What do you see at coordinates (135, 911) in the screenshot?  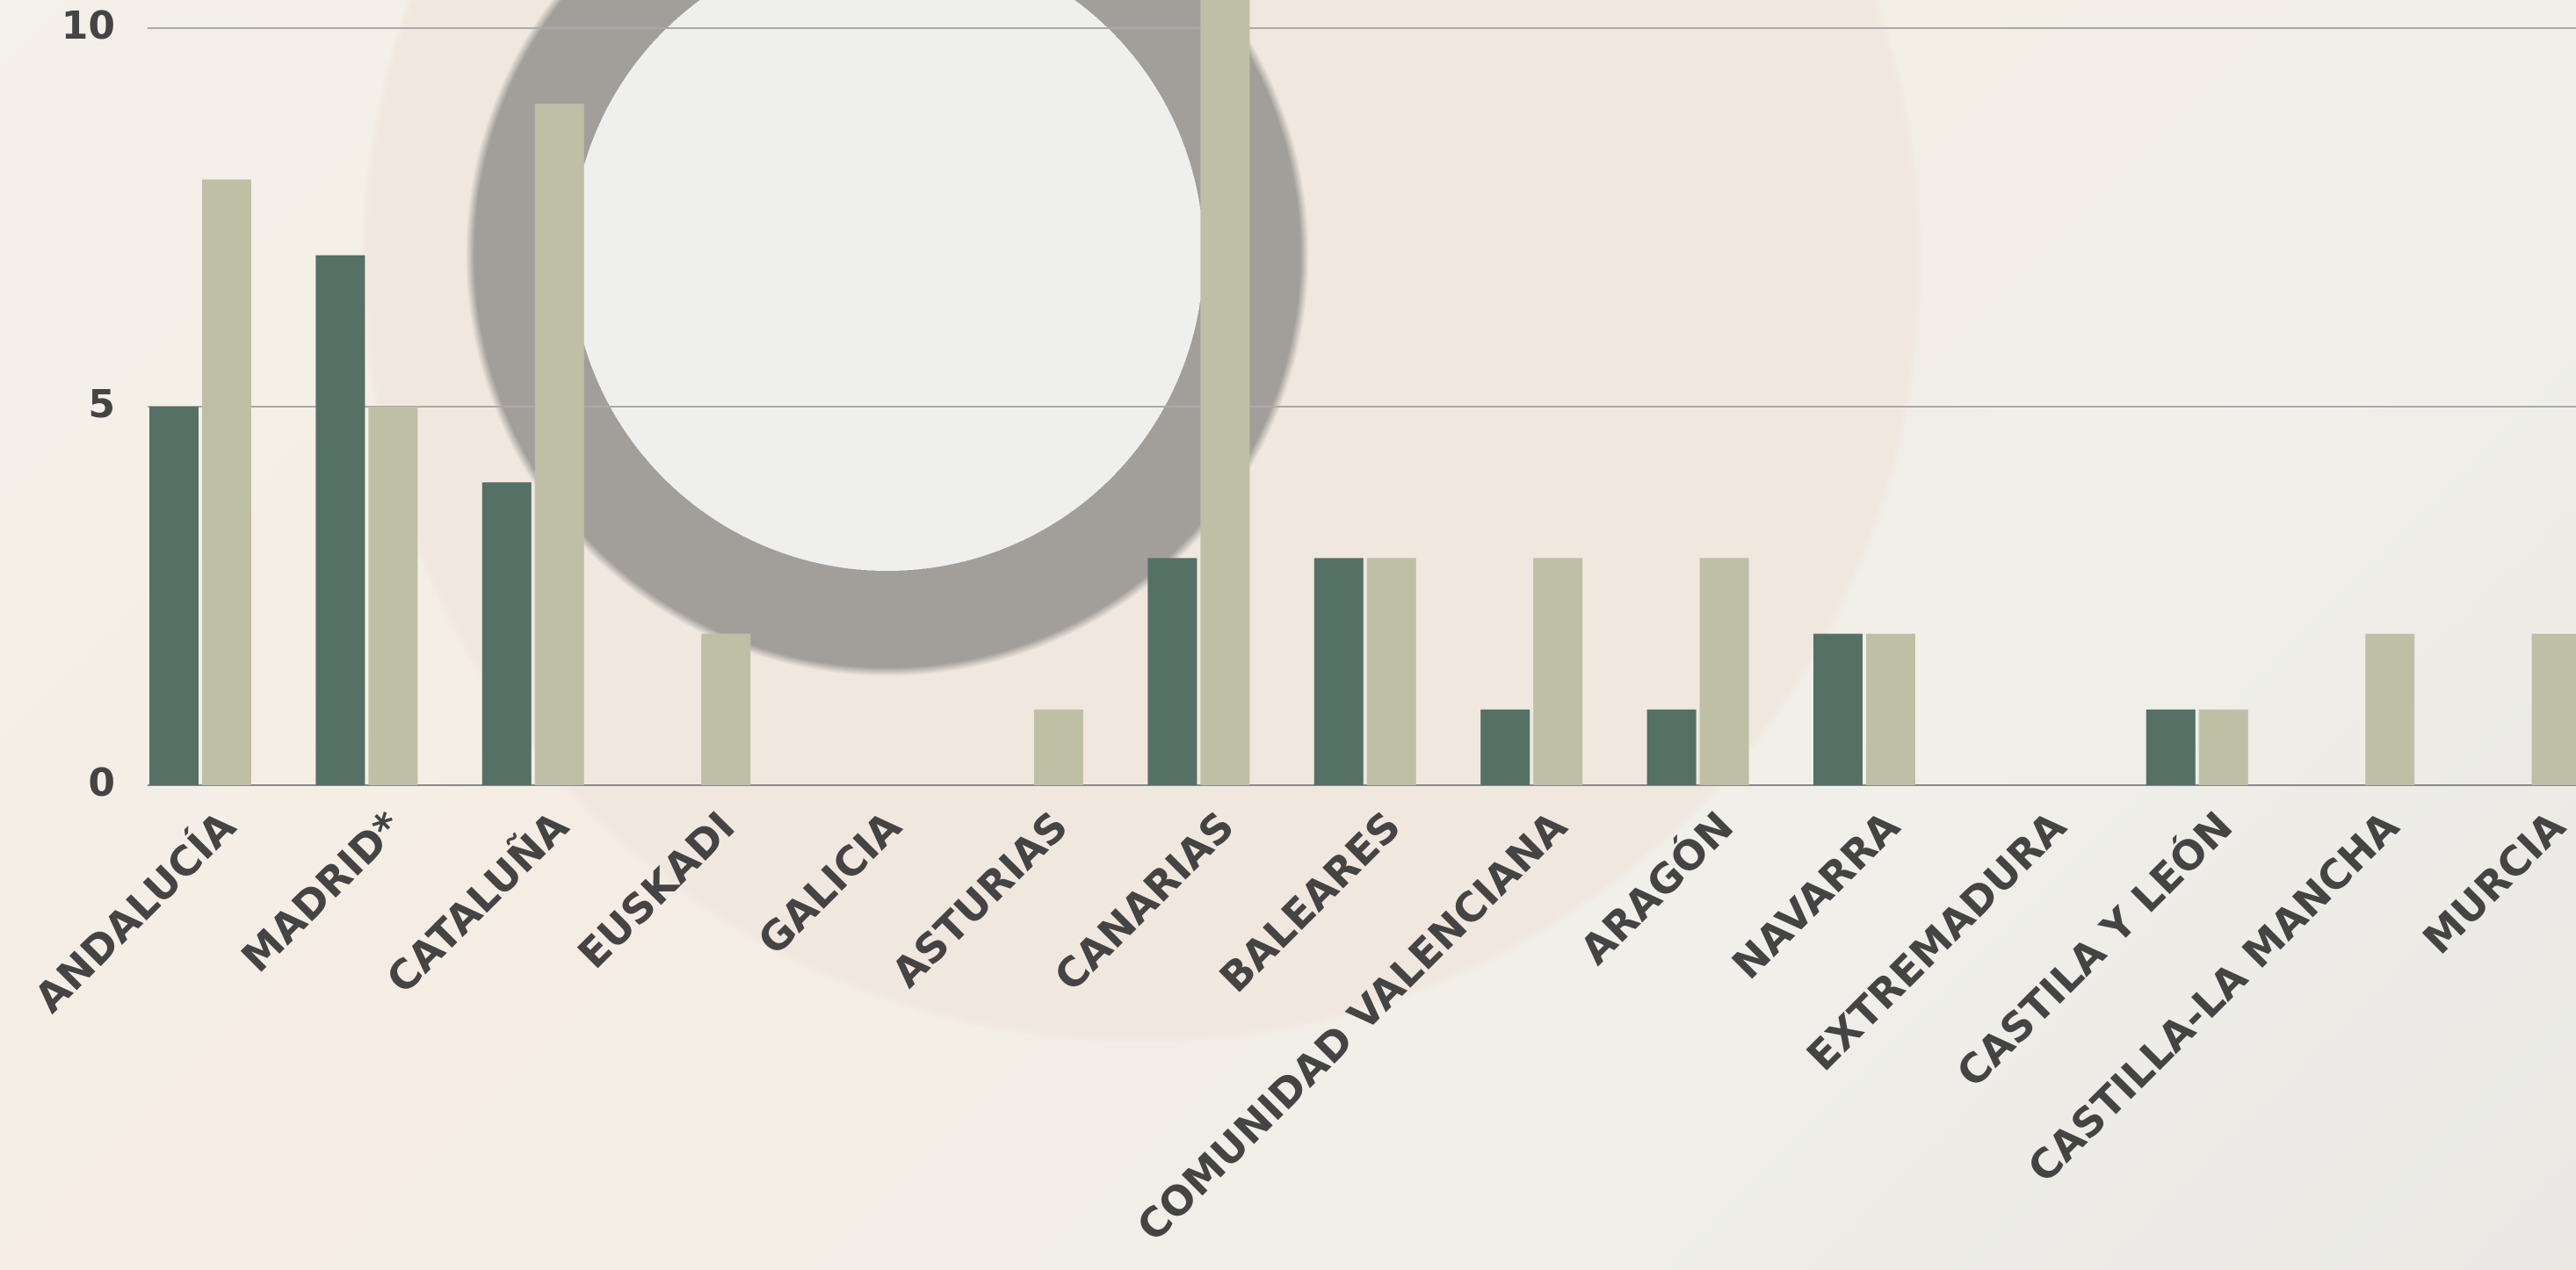 I see `x-tick-label: ANDALUCÍA` at bounding box center [135, 911].